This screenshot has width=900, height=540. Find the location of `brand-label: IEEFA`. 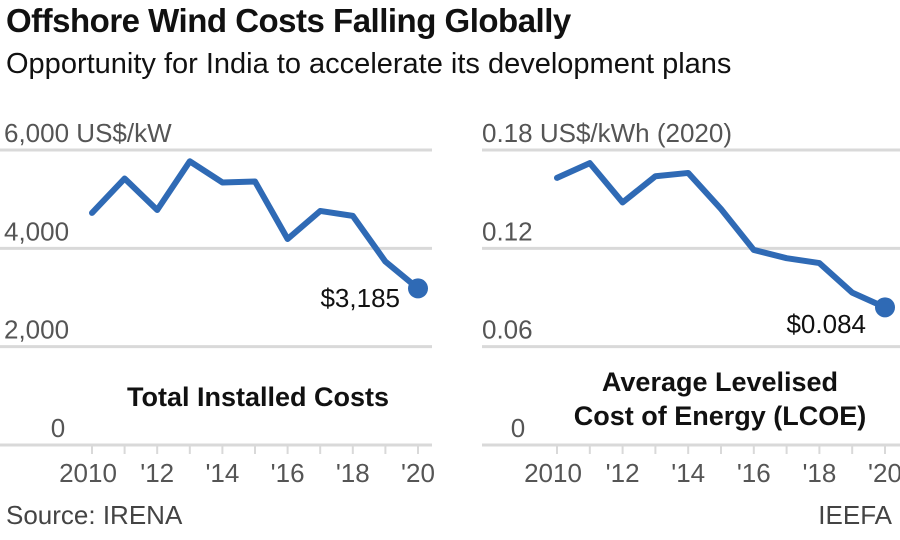

brand-label: IEEFA is located at coordinates (855, 515).